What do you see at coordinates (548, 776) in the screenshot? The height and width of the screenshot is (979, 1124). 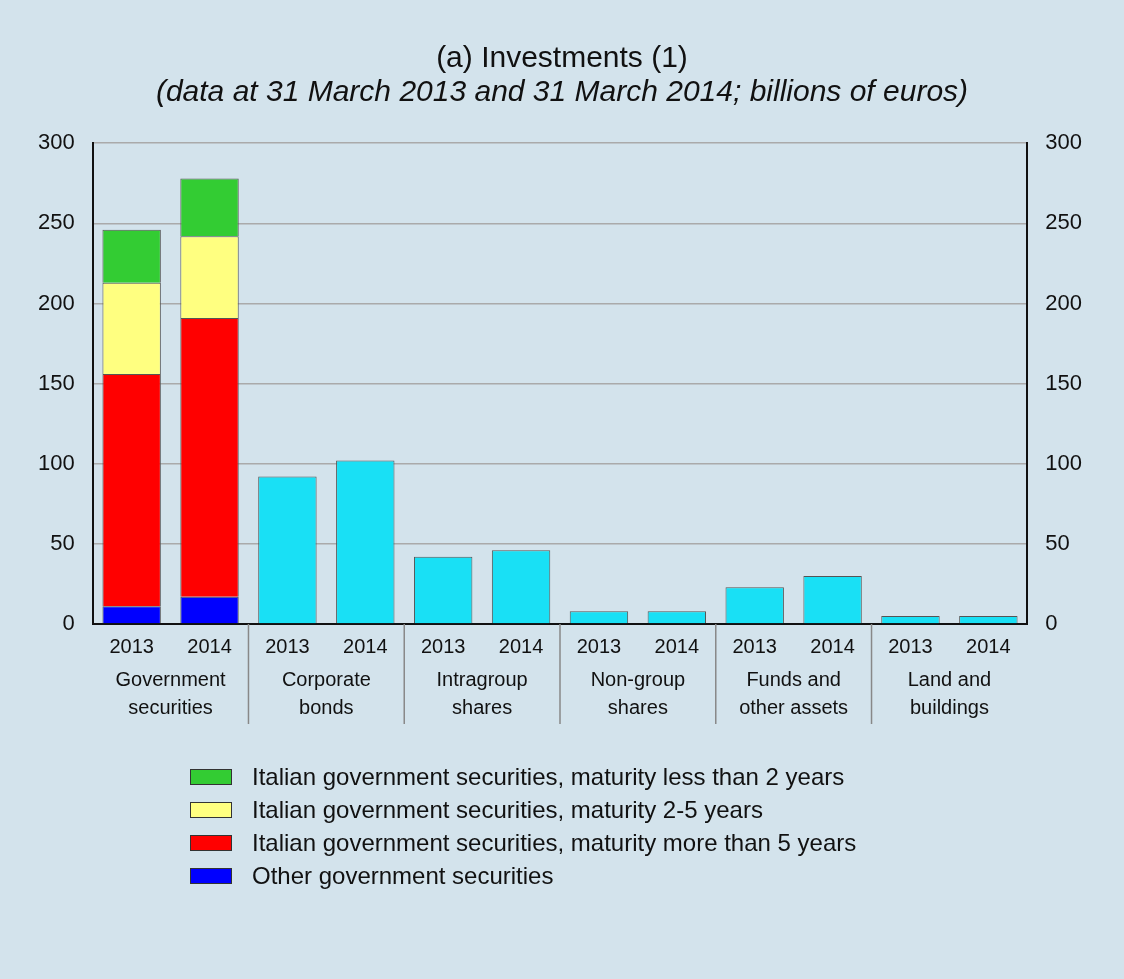 I see `legend-label: Italian government securities, maturity less than 2 years` at bounding box center [548, 776].